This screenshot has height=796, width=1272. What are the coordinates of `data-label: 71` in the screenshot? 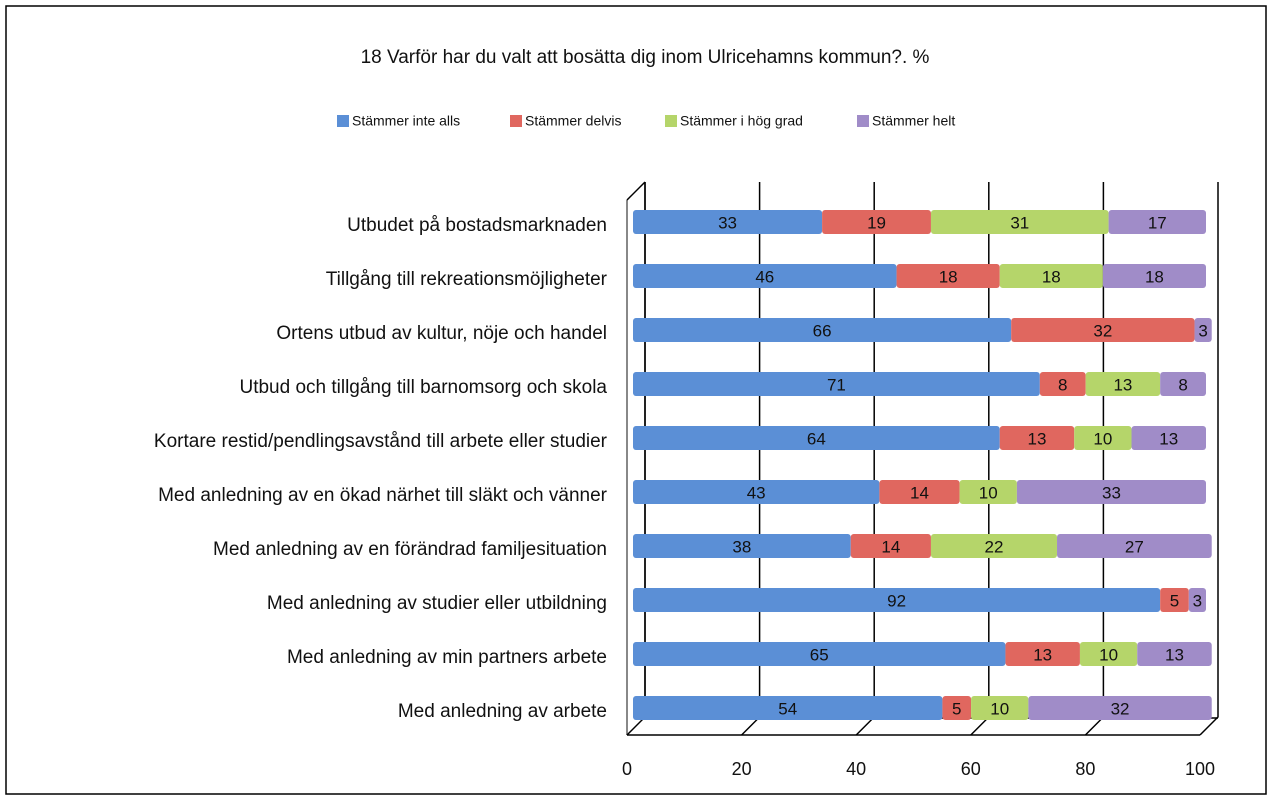 It's located at (836, 384).